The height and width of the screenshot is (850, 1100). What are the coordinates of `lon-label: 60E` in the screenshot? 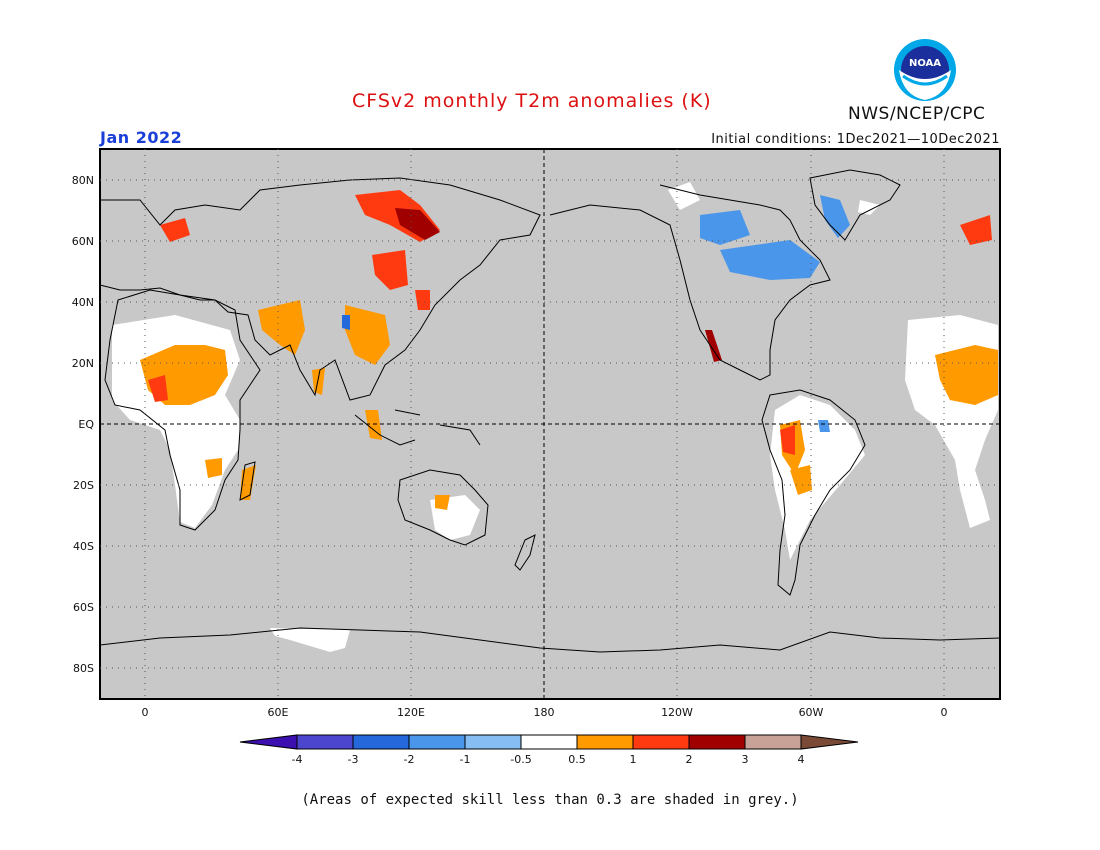 It's located at (278, 712).